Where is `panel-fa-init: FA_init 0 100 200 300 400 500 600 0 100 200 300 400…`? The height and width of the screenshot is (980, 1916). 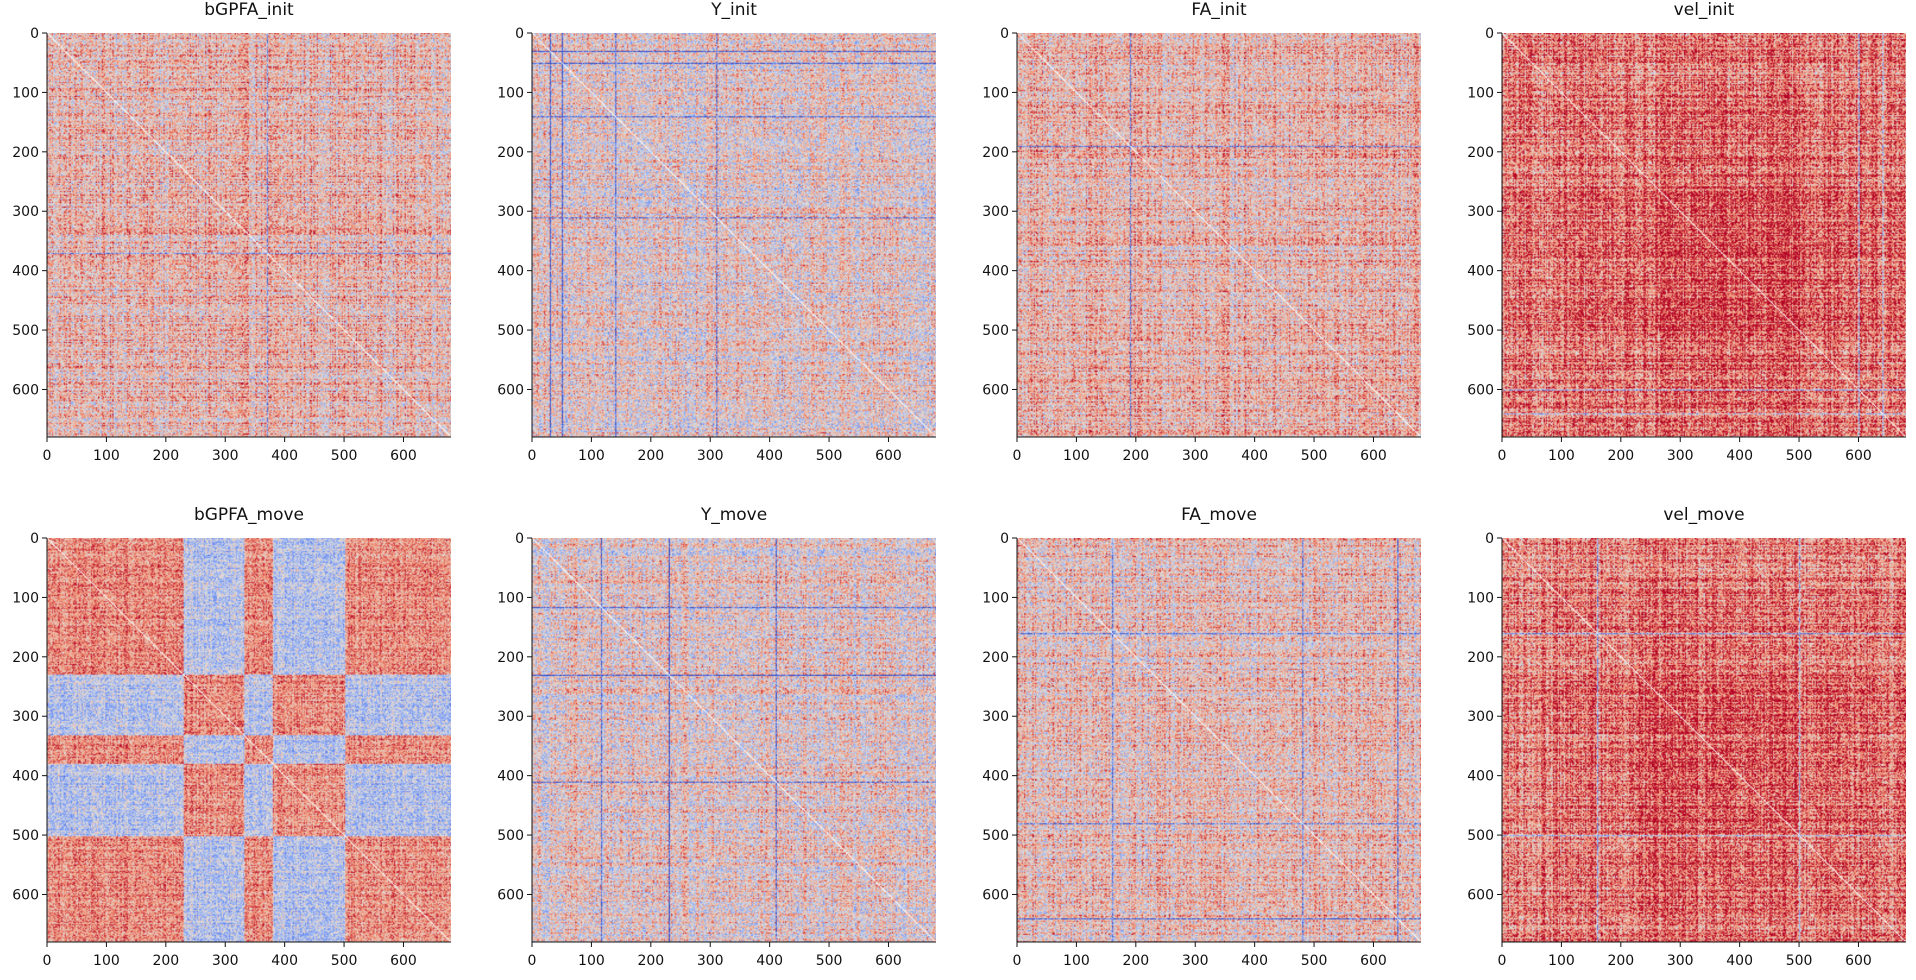
panel-fa-init: FA_init 0 100 200 300 400 500 600 0 100 200 300 400… is located at coordinates (1205, 237).